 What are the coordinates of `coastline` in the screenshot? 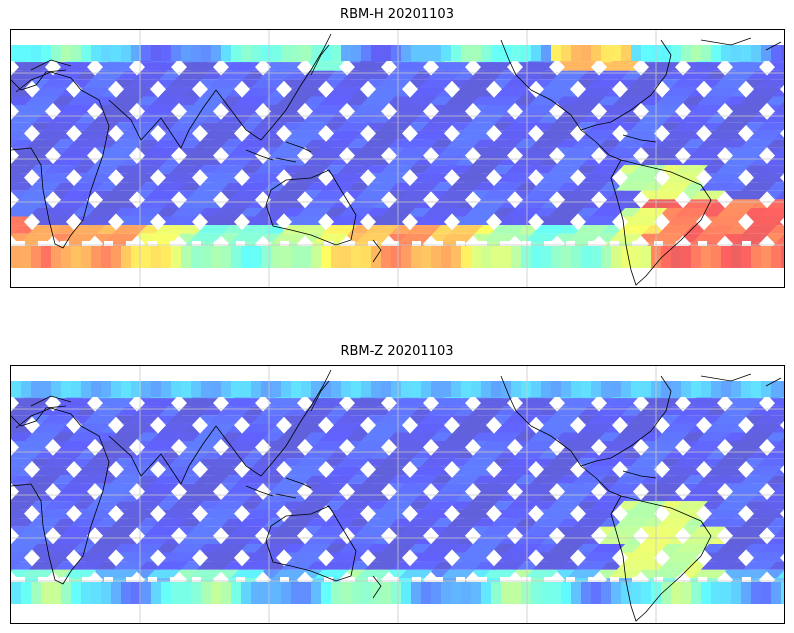 It's located at (278, 152).